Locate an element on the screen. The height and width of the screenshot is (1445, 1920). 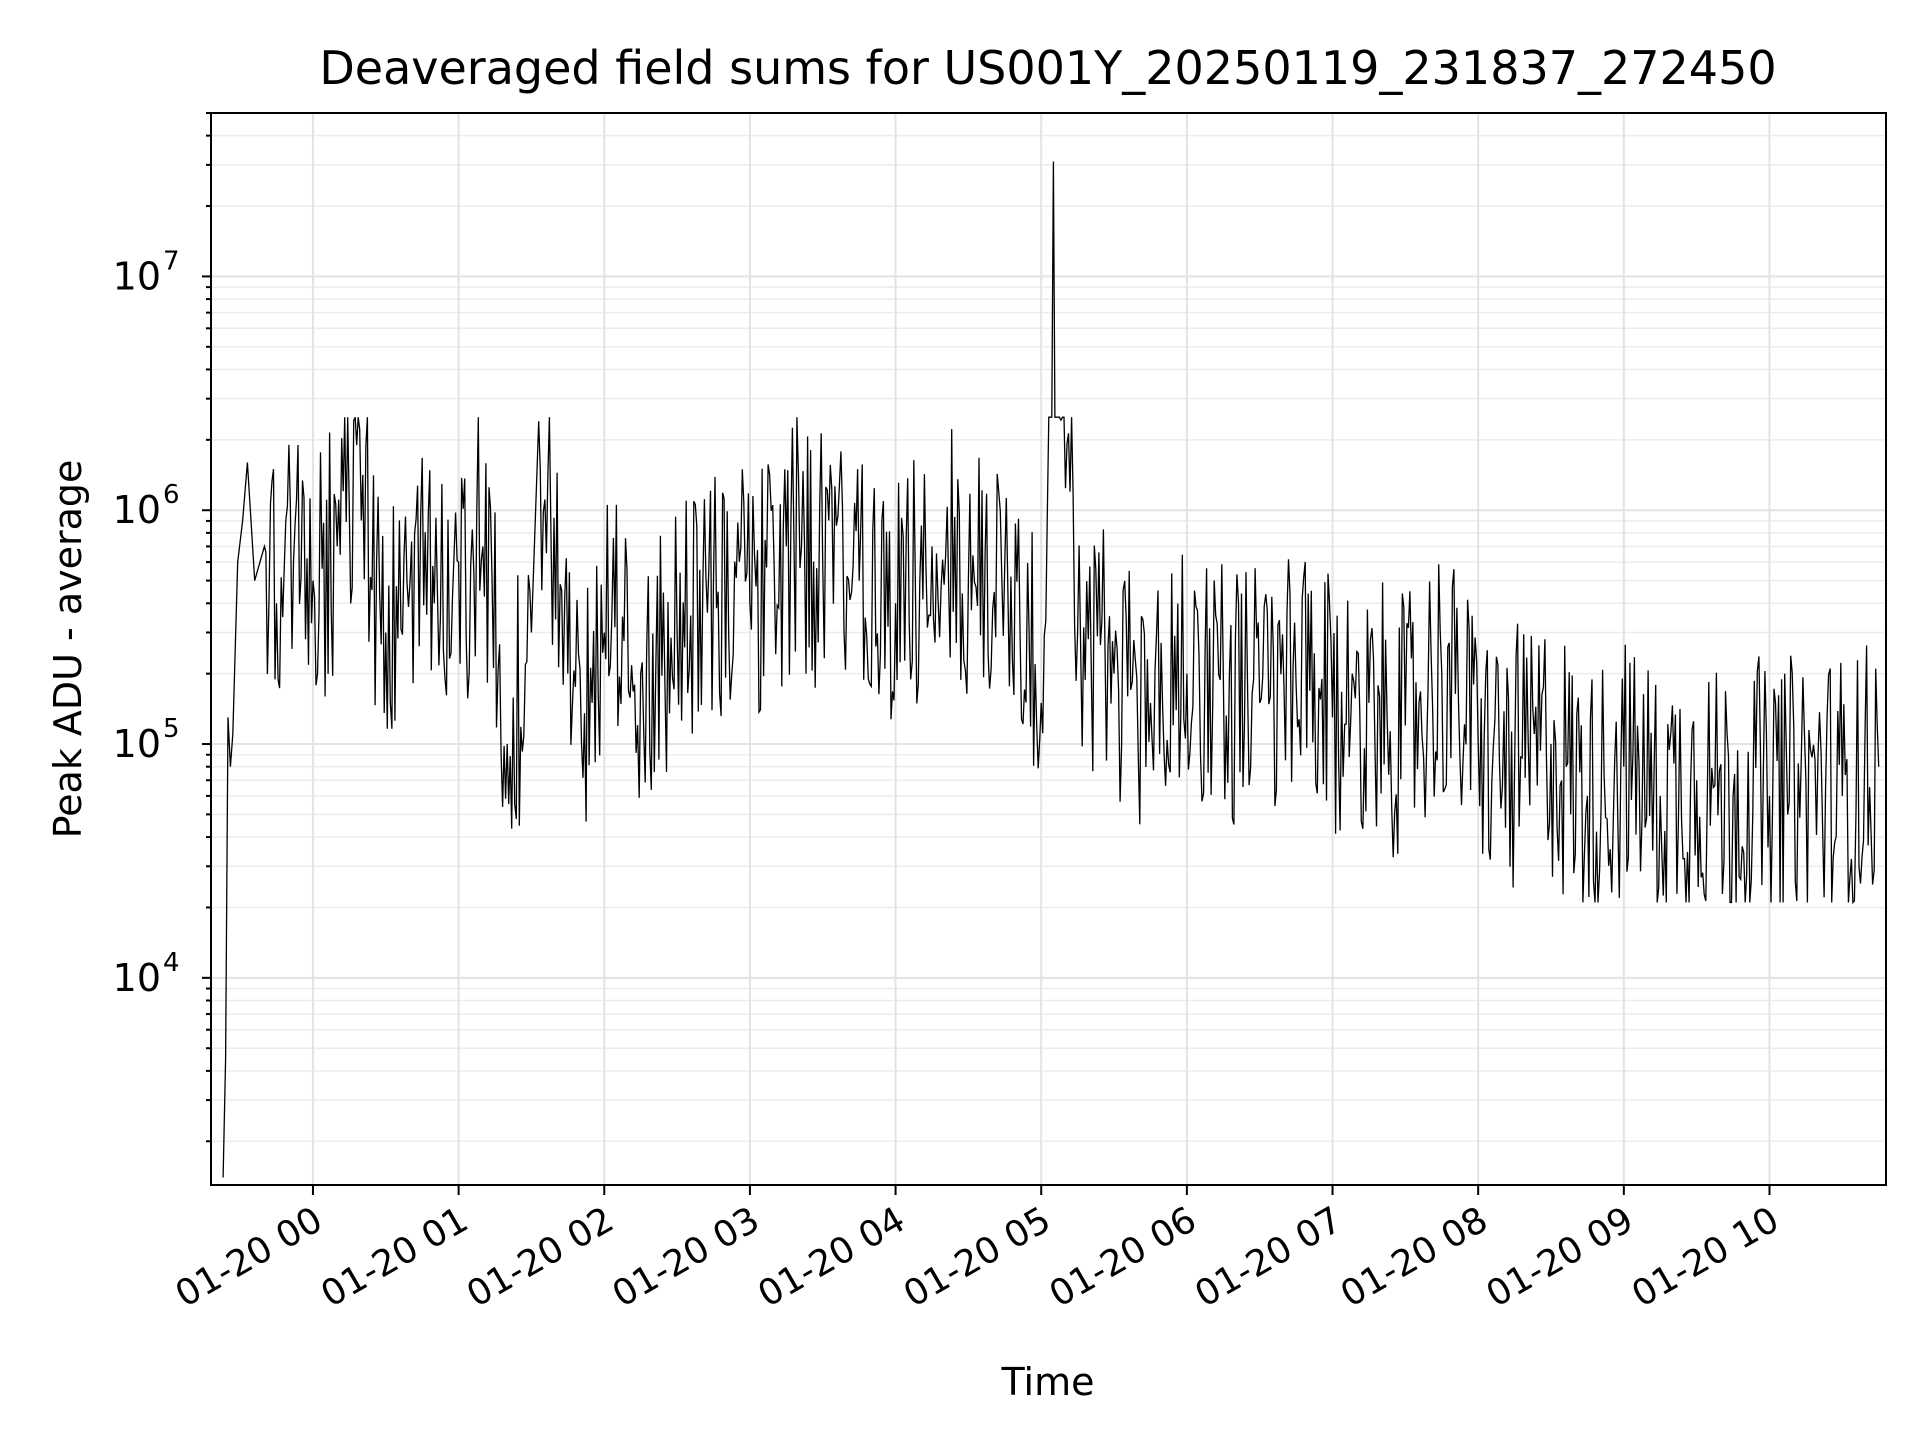
y-tick-label-exponent: 5 is located at coordinates (171, 729).